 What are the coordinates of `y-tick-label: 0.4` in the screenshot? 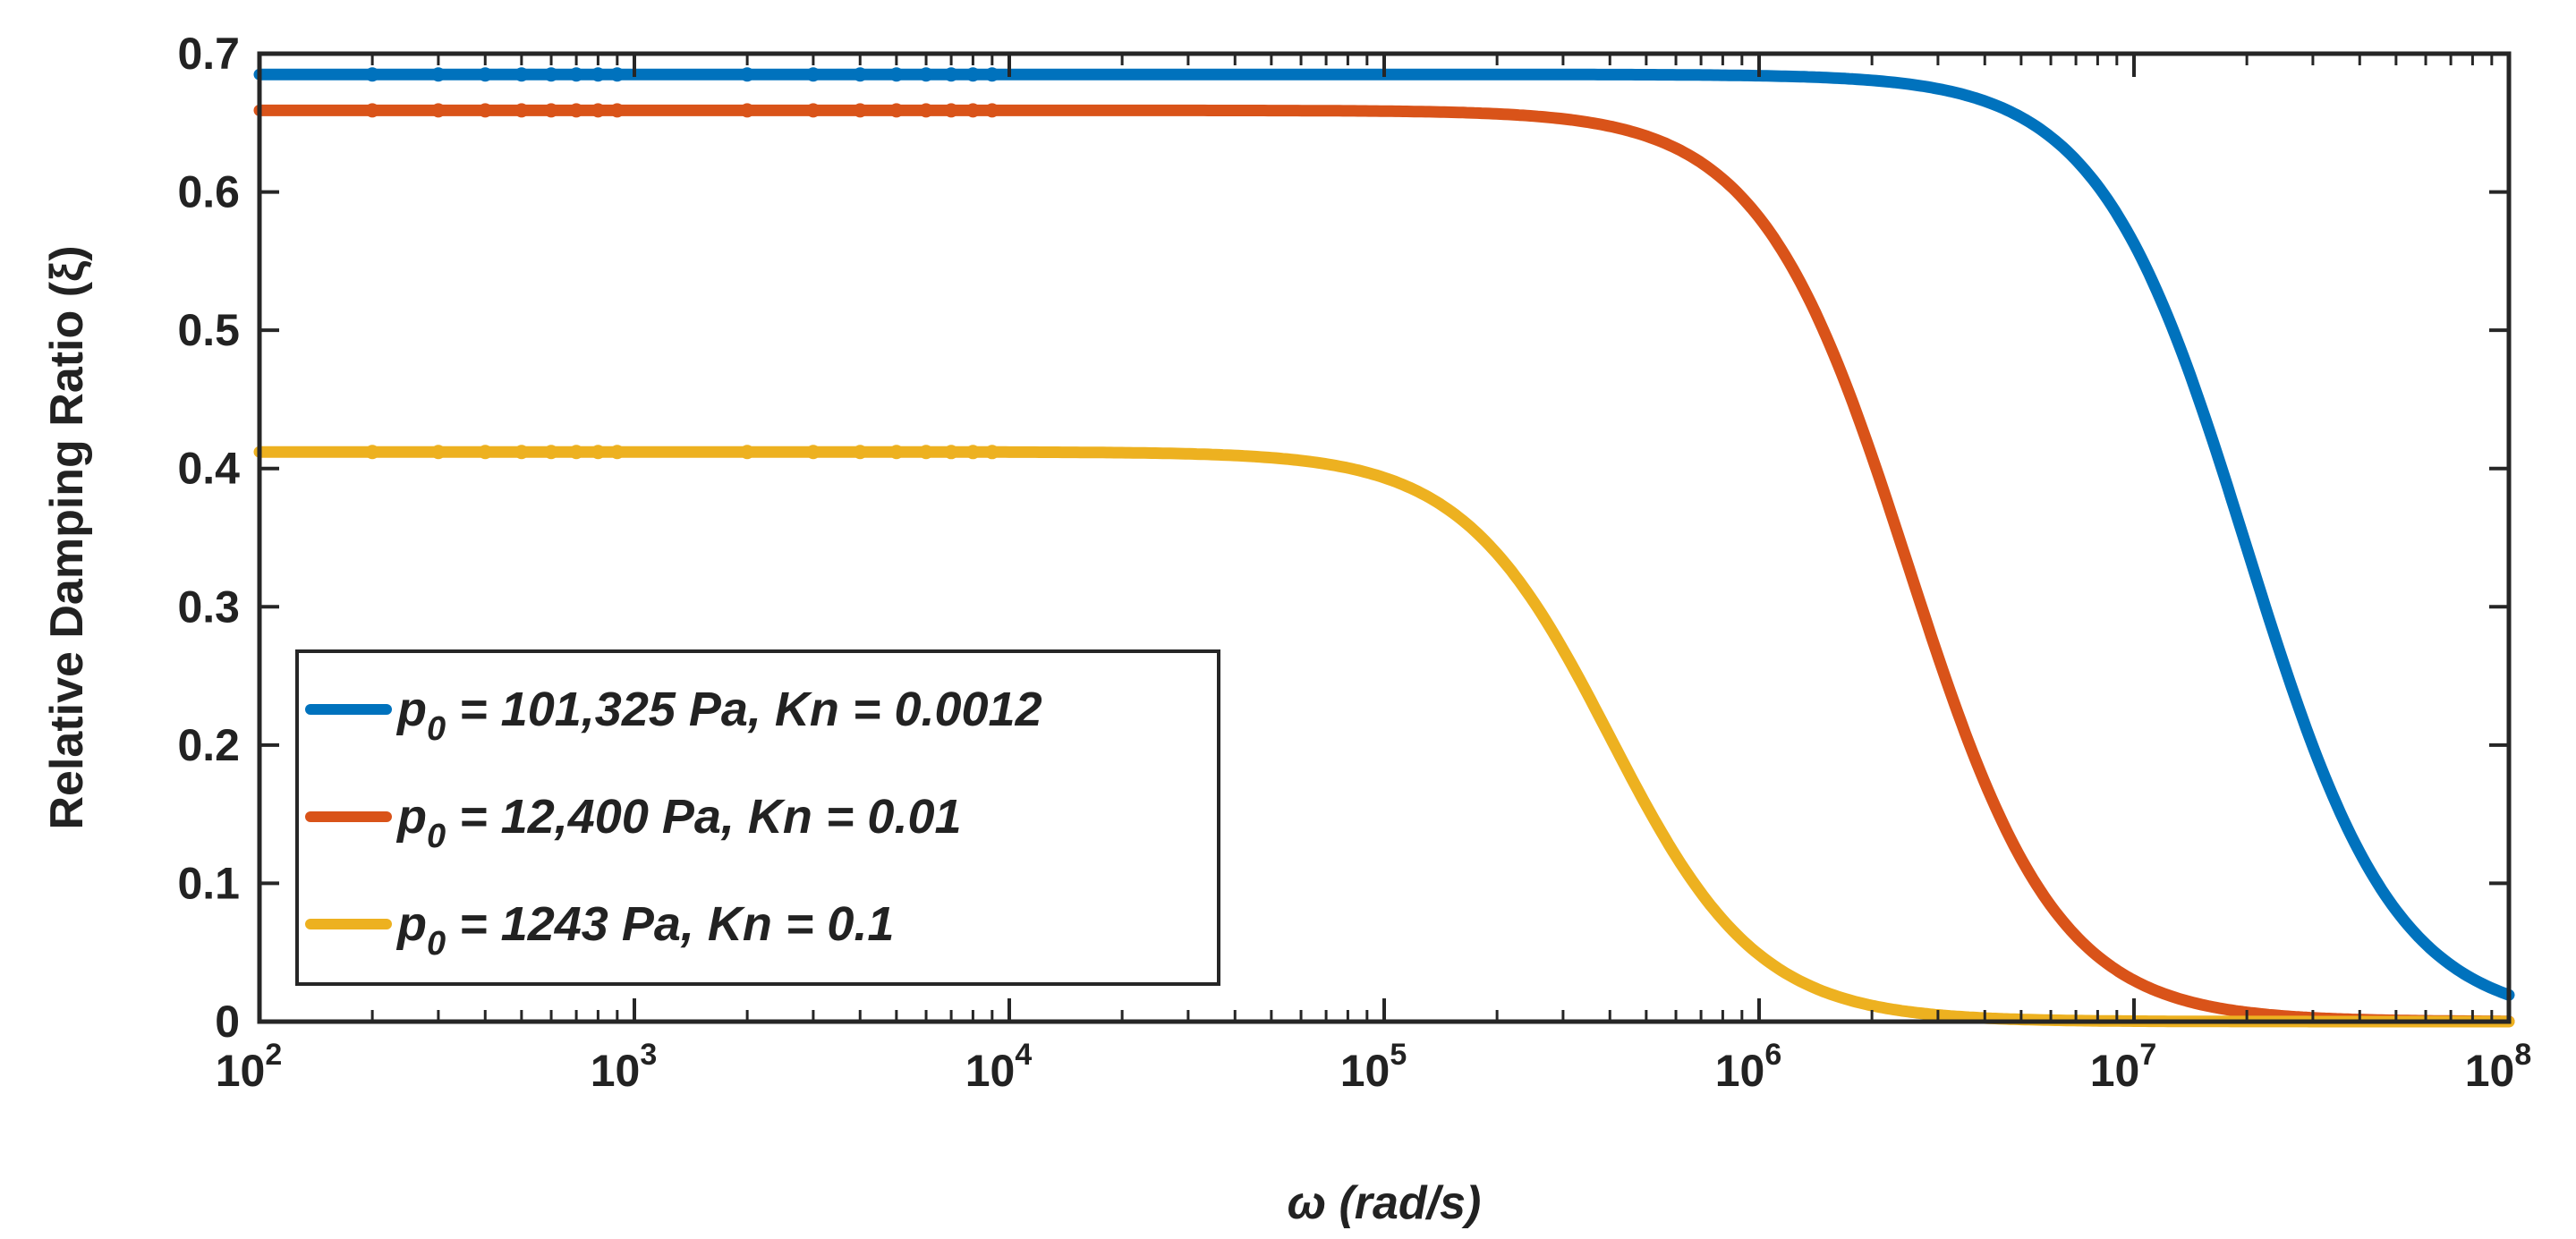 It's located at (208, 469).